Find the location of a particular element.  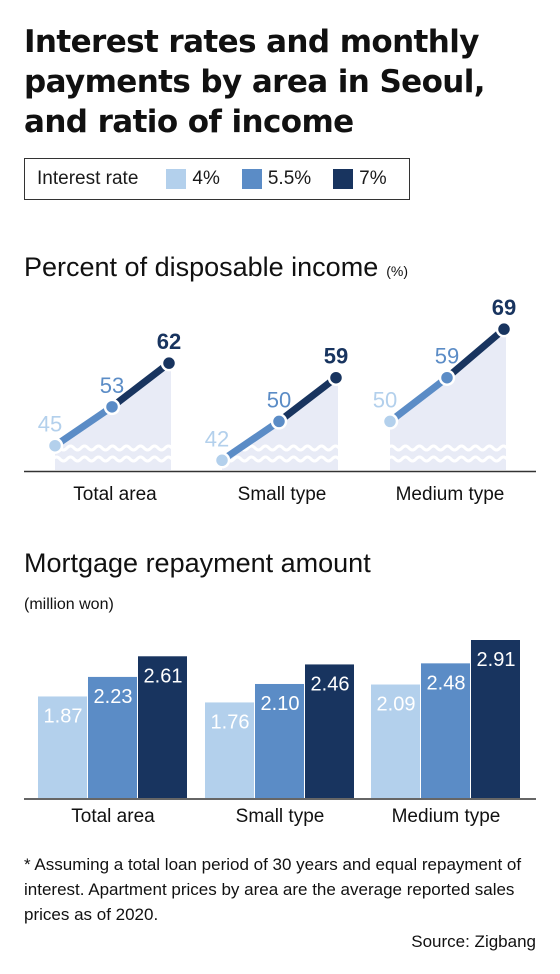

bar-value-total-area-4: 1.87 is located at coordinates (63, 716).